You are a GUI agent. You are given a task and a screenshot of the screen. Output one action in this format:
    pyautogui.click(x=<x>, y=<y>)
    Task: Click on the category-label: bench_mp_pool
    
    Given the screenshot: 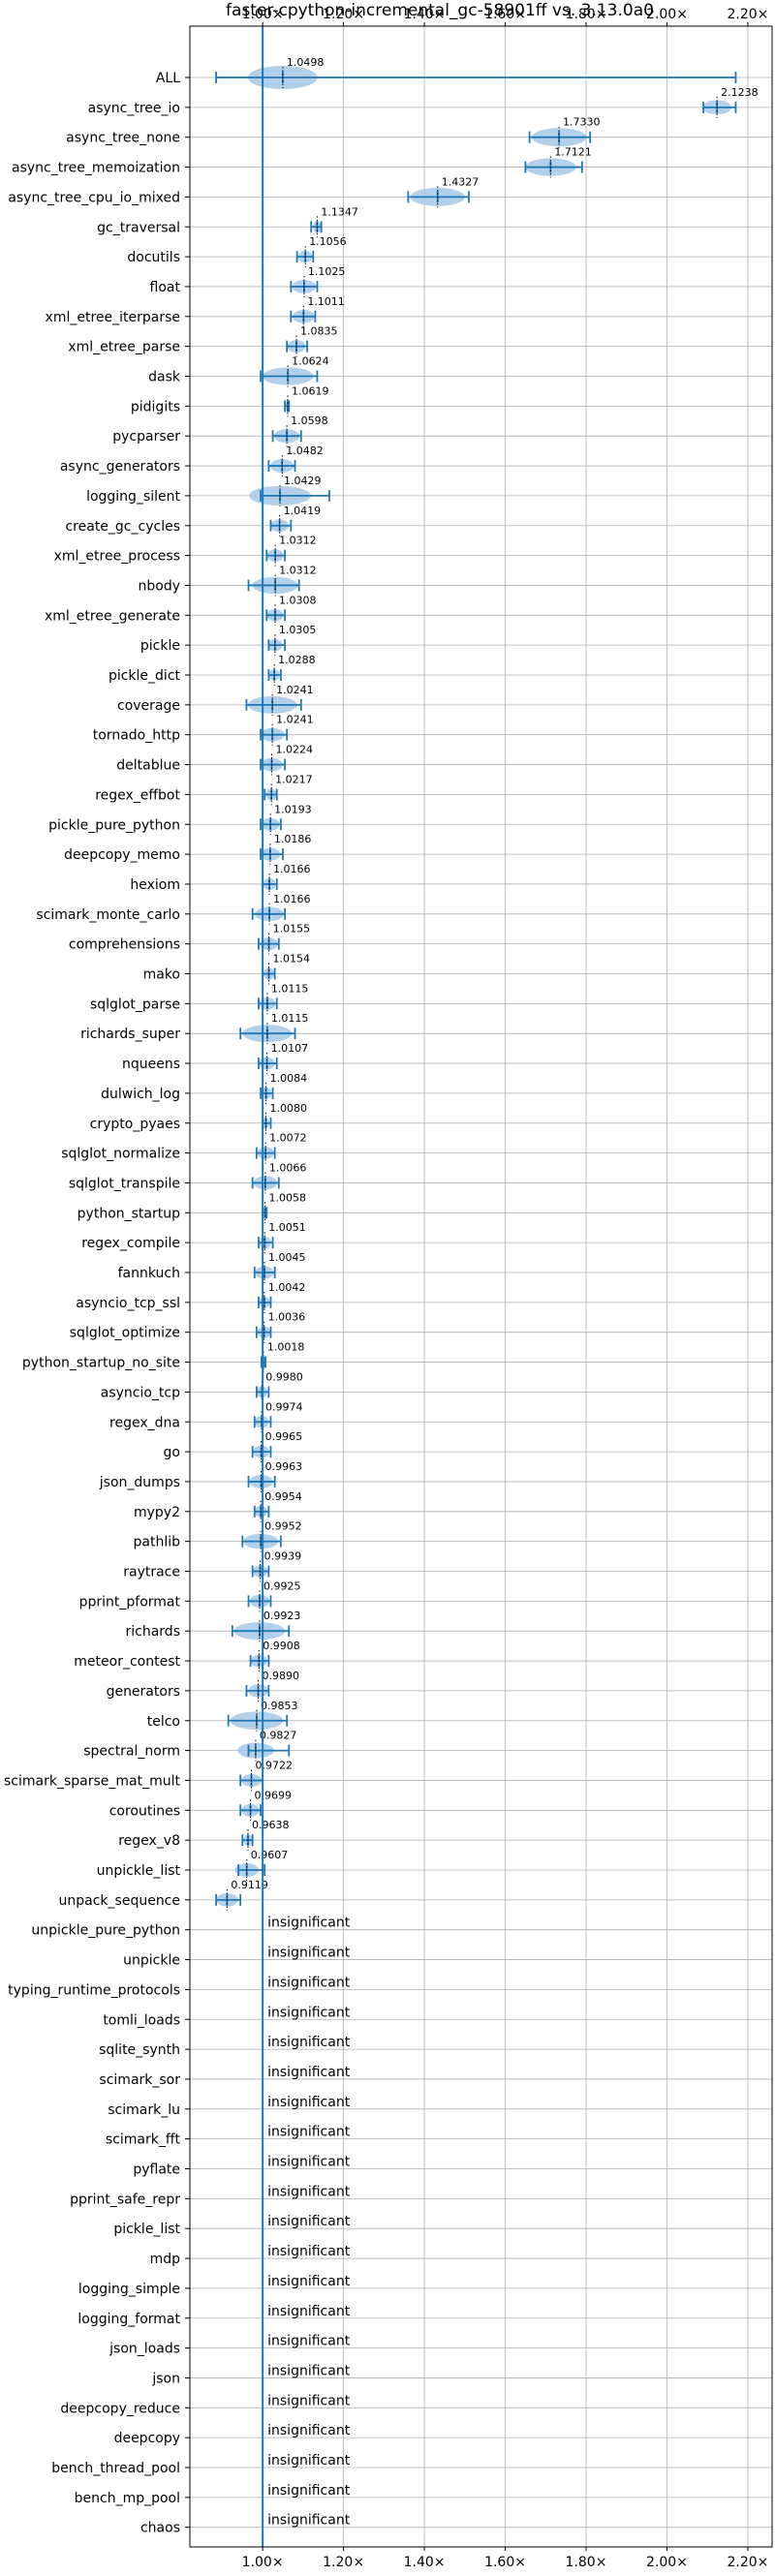 What is the action you would take?
    pyautogui.click(x=127, y=2498)
    